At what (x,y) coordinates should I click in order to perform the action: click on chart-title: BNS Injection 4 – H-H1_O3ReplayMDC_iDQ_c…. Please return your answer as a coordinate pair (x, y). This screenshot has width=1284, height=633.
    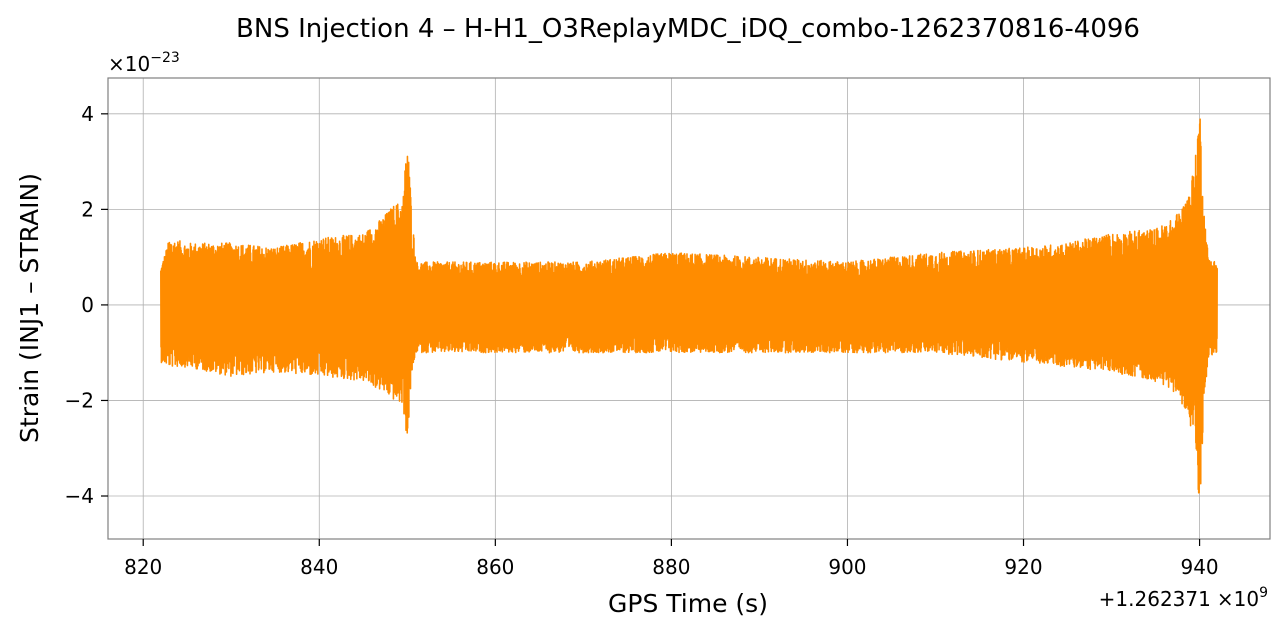
    Looking at the image, I should click on (688, 29).